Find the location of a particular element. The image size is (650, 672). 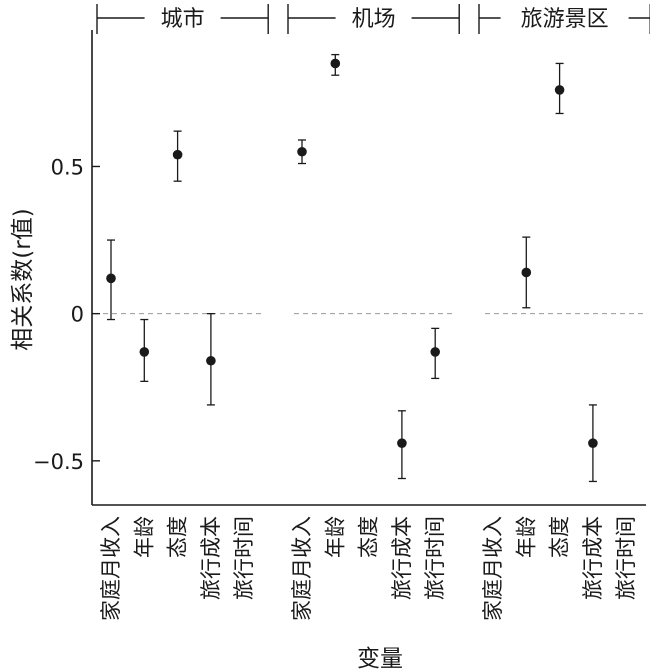

group-label: 旅游景区 is located at coordinates (565, 19).